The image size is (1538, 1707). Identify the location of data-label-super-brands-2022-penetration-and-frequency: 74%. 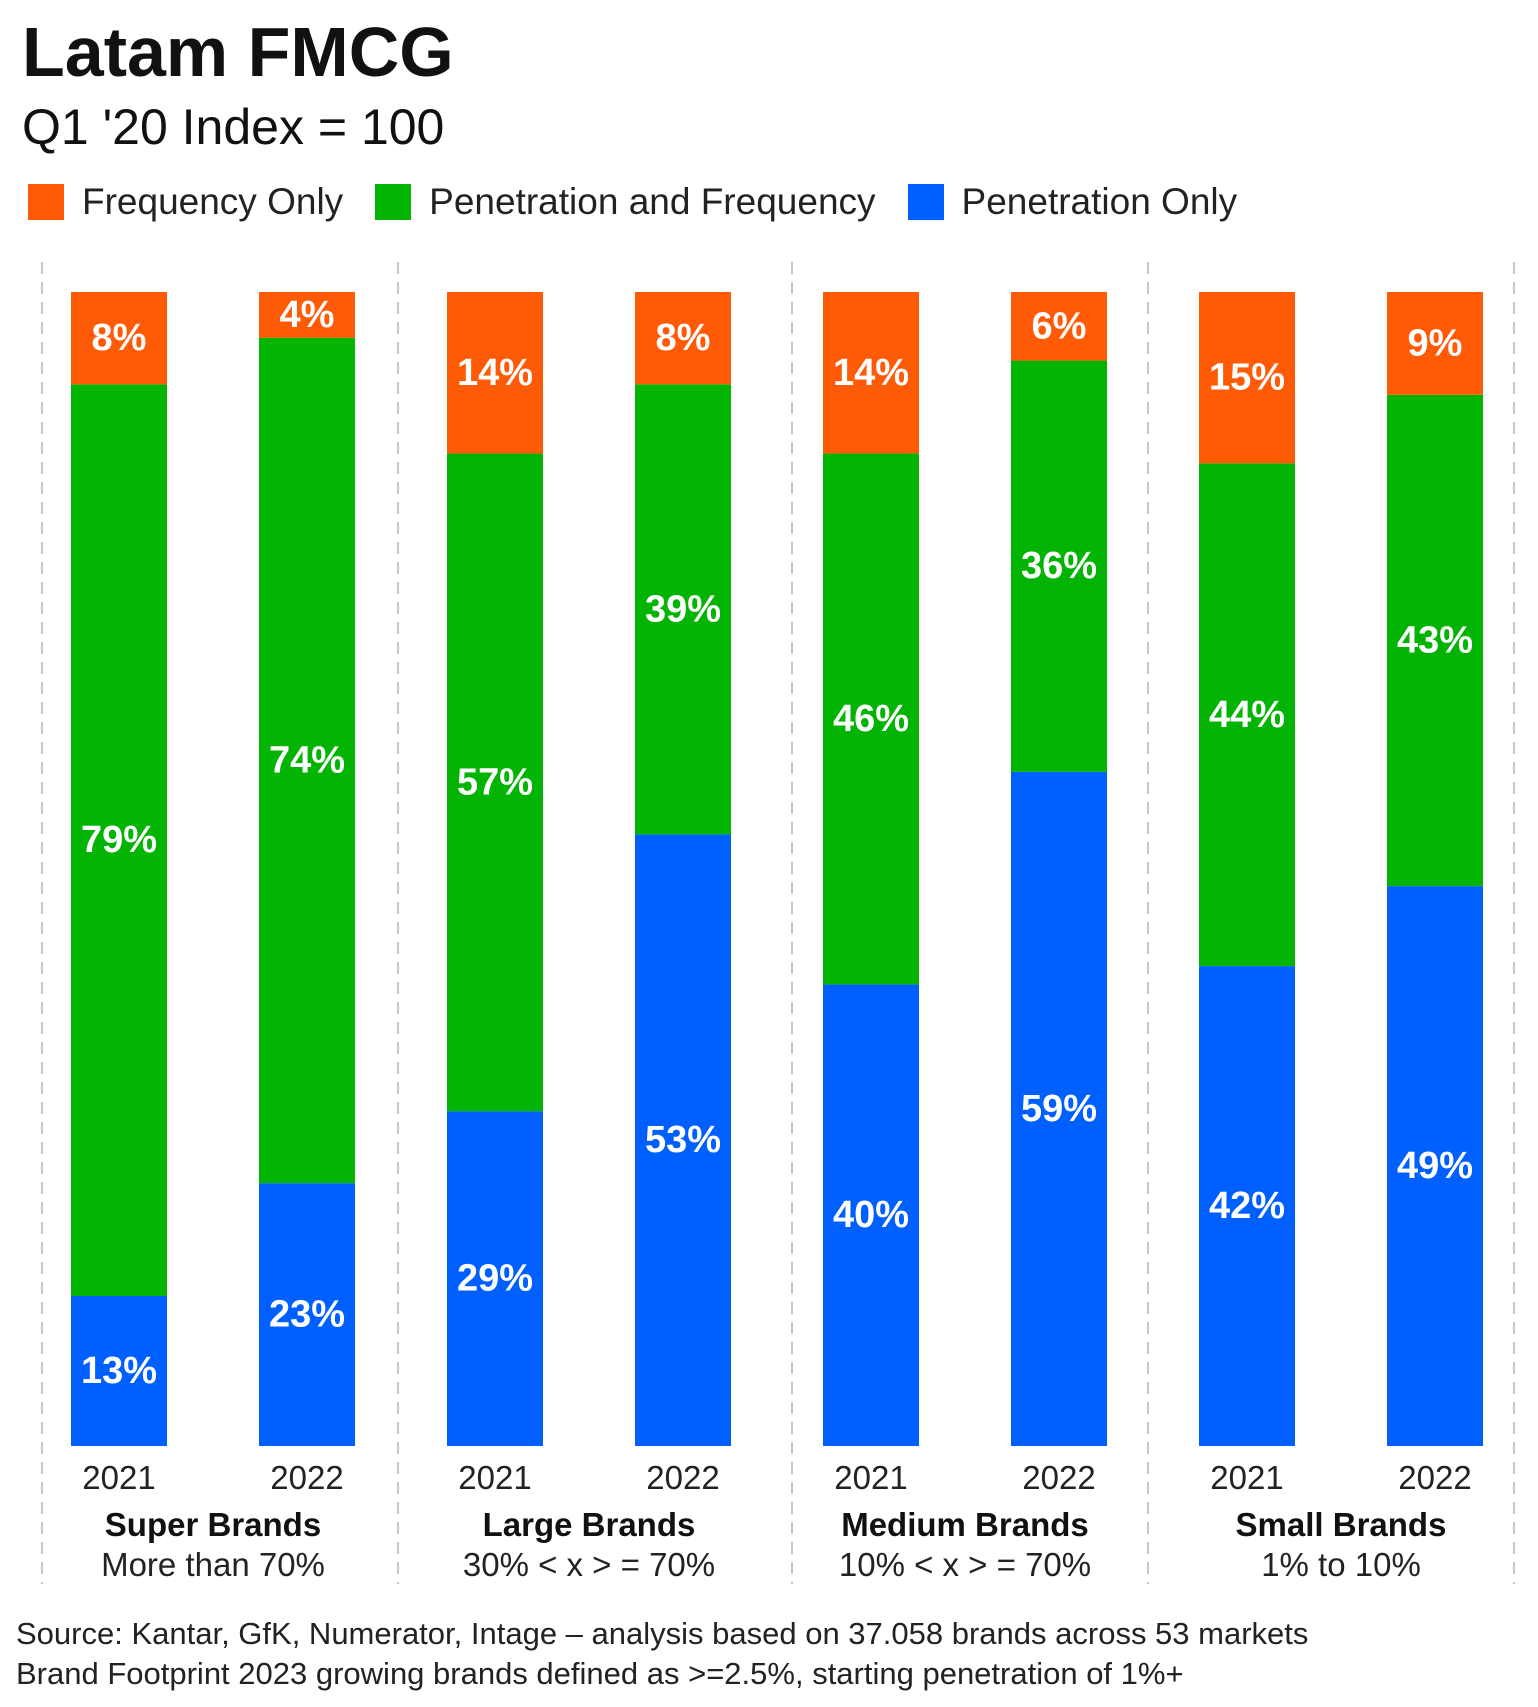
(307, 760).